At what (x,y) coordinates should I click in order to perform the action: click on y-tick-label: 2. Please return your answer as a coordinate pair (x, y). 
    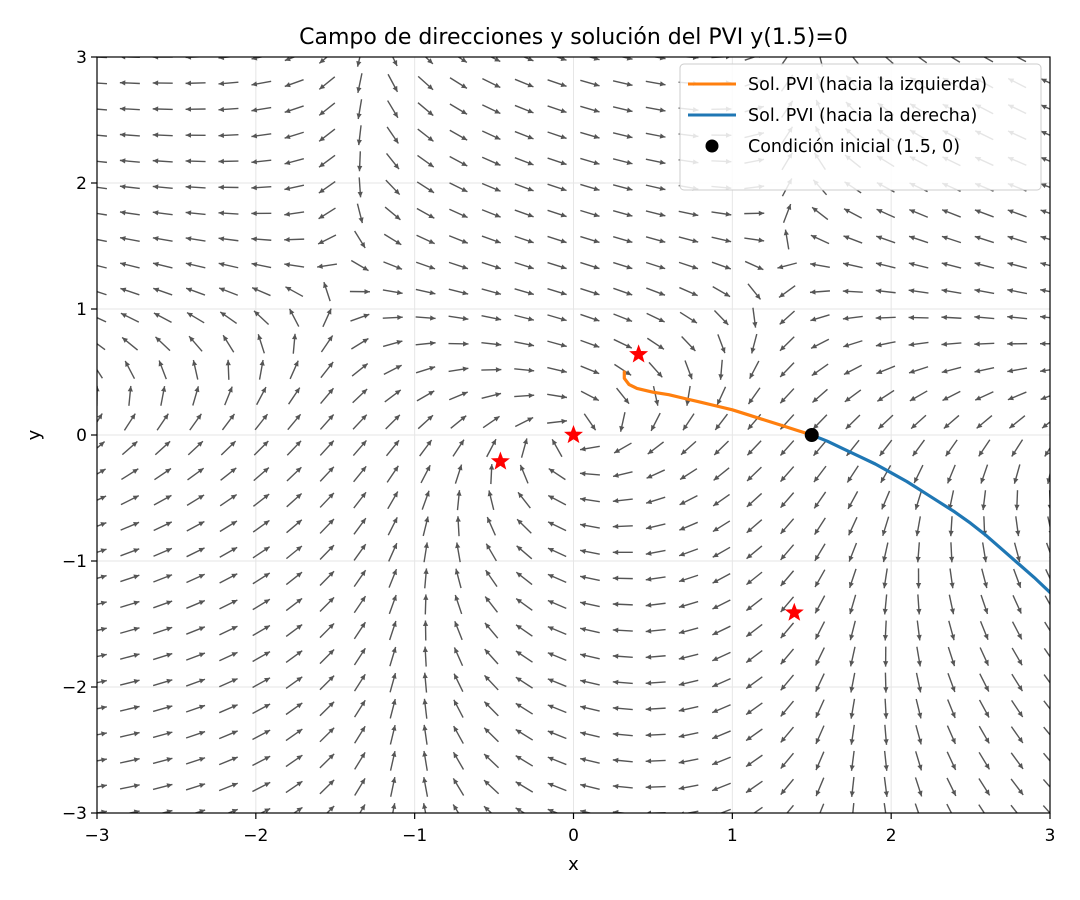
    Looking at the image, I should click on (81, 184).